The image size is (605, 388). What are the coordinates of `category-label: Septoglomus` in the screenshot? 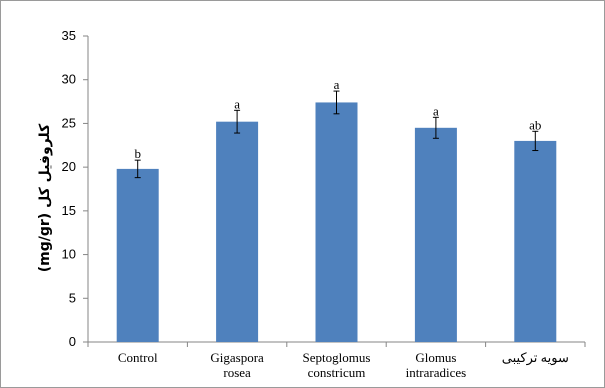 It's located at (337, 357).